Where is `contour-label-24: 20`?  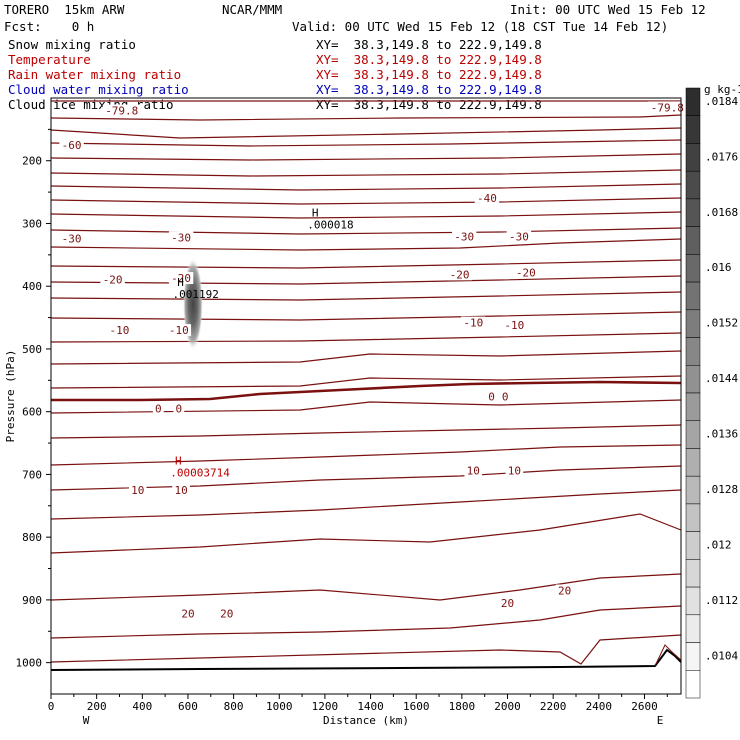
contour-label-24: 20 is located at coordinates (187, 614).